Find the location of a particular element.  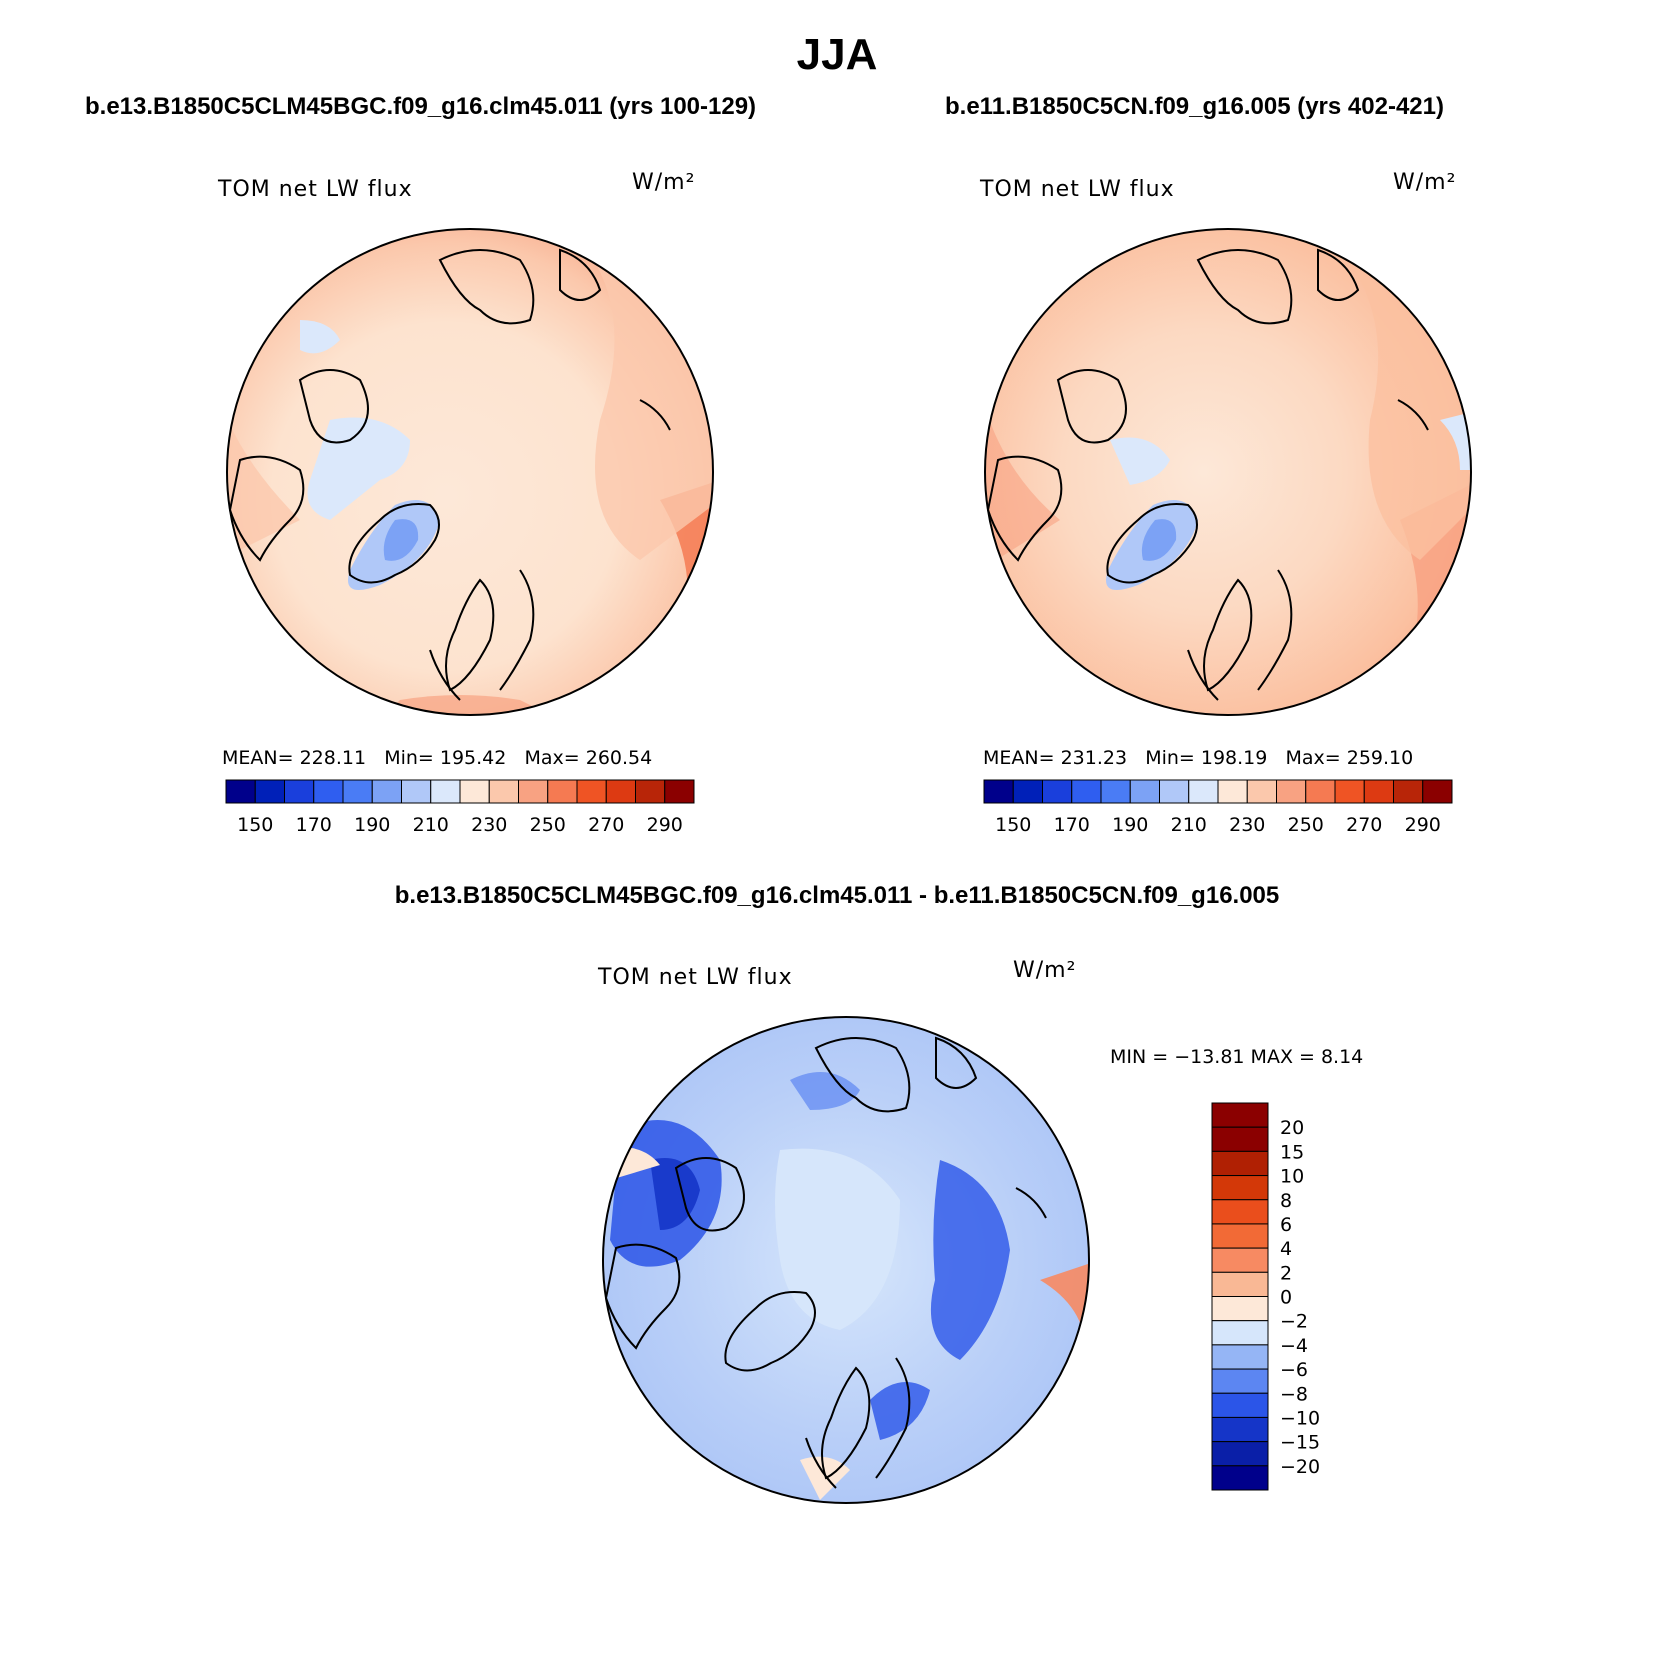

case2-min-value: 198.19 is located at coordinates (1234, 758).